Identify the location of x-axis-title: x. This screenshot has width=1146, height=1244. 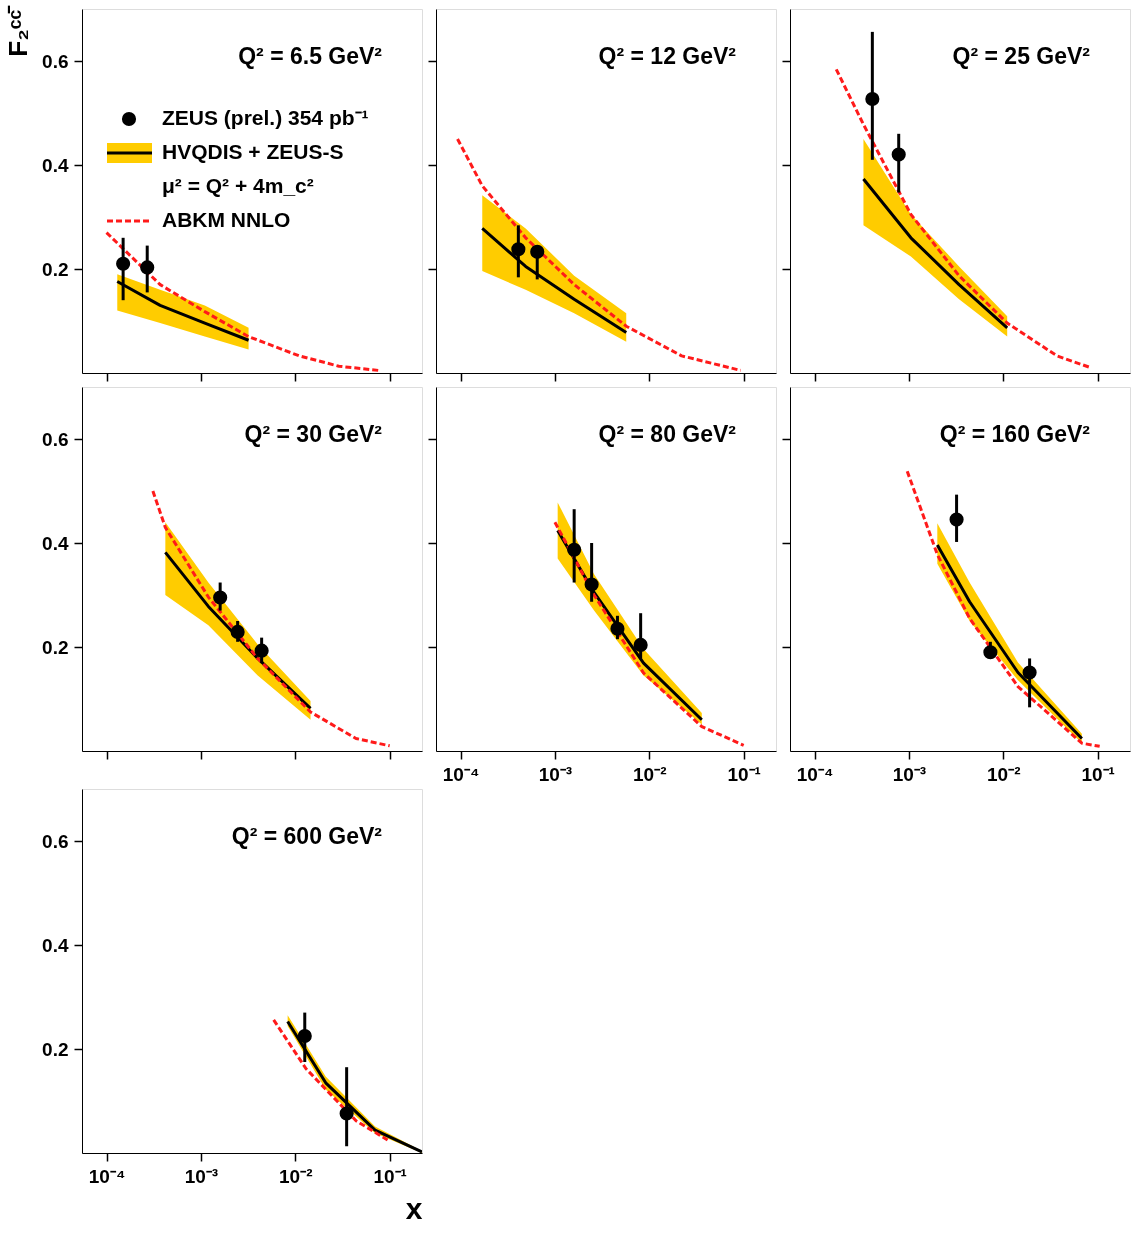
(414, 1208).